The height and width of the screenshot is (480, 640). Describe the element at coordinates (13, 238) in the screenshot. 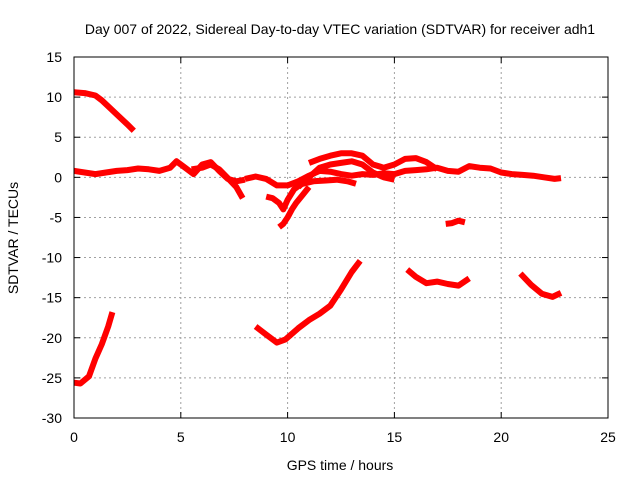

I see `y-axis-label: SDTVAR / TECUs` at that location.